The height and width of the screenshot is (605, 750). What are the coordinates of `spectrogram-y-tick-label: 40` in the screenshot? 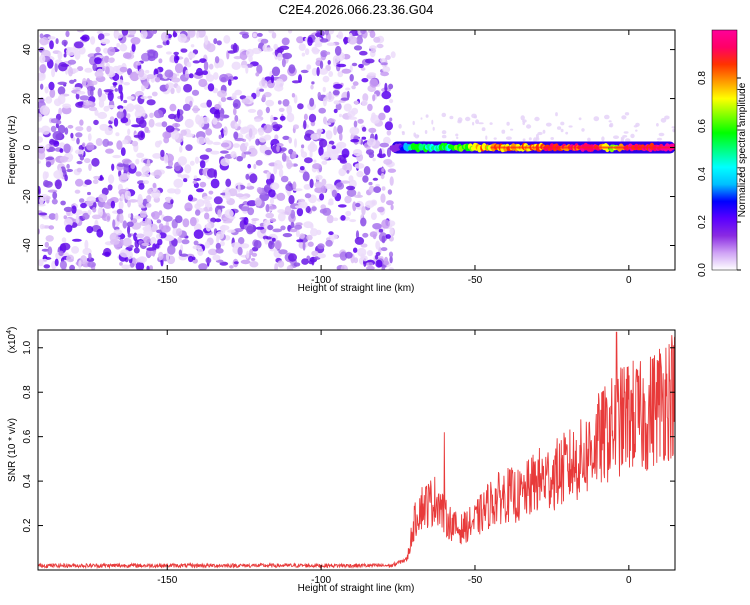 It's located at (27, 50).